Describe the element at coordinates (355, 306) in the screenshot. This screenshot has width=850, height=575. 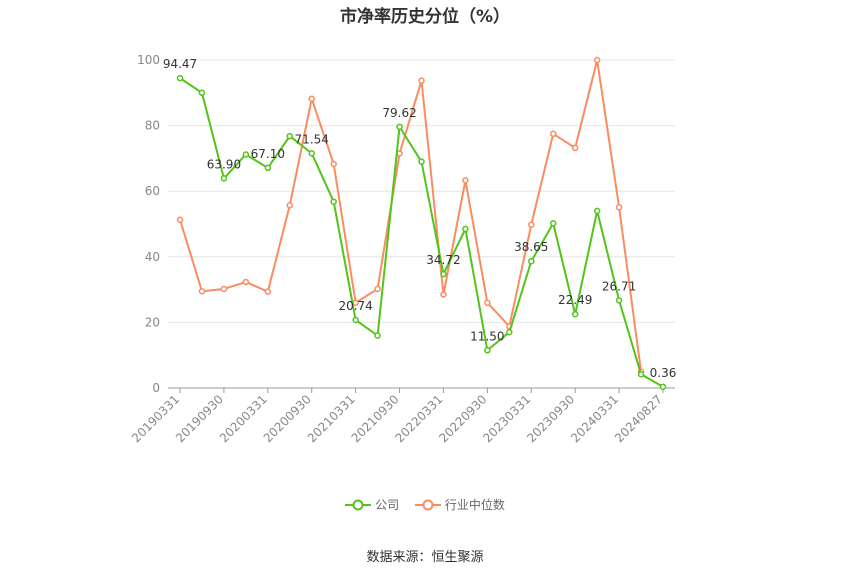
I see `data-label-company: 20.74` at that location.